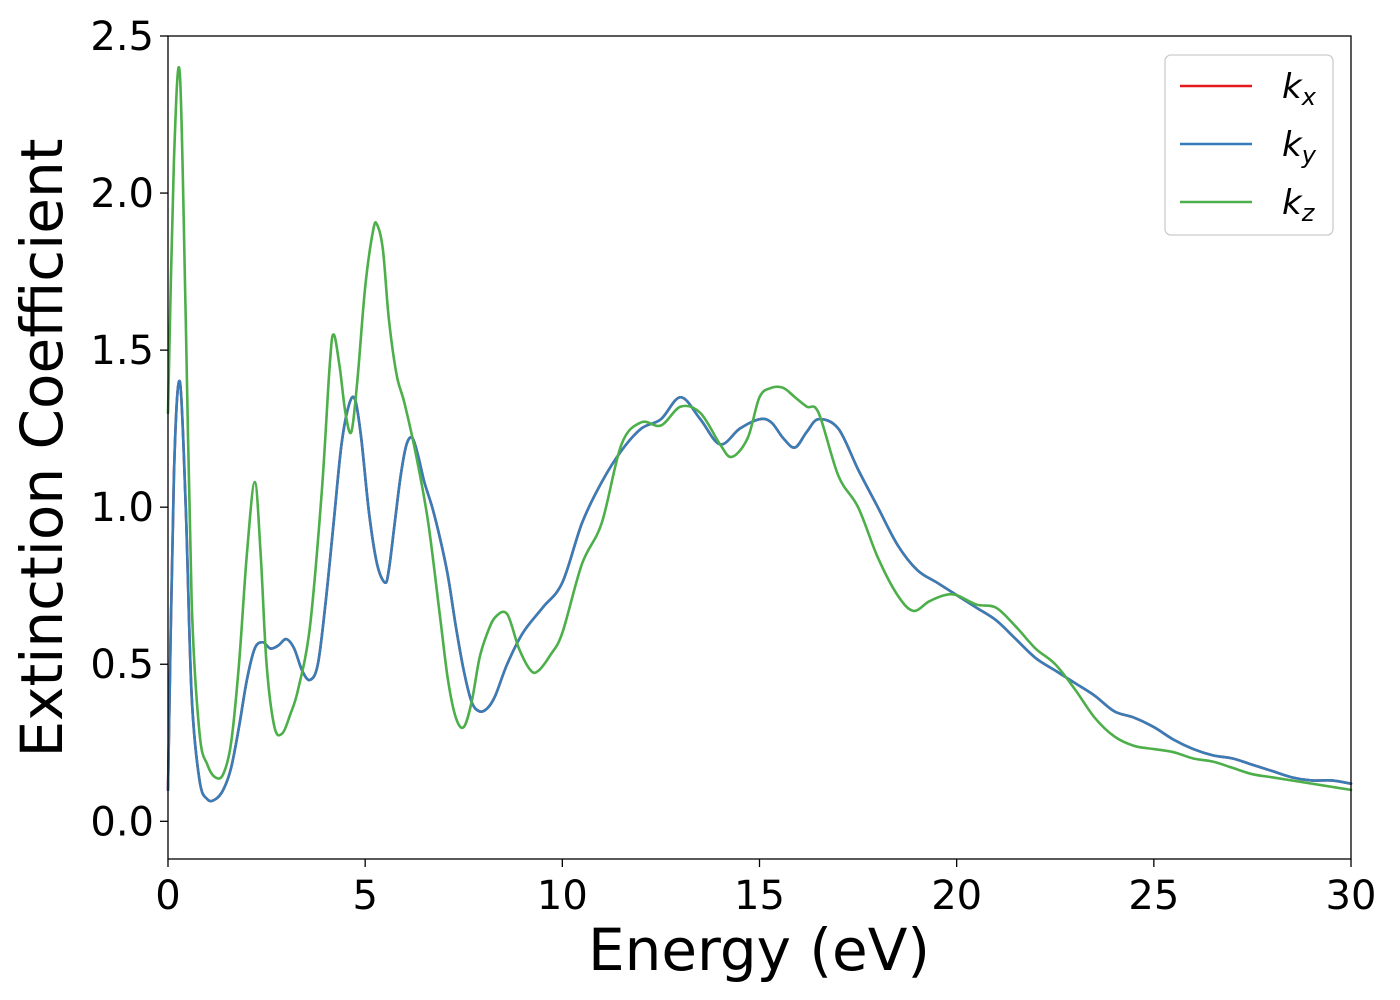 The height and width of the screenshot is (1000, 1400). What do you see at coordinates (167, 896) in the screenshot?
I see `x-tick-label: 0` at bounding box center [167, 896].